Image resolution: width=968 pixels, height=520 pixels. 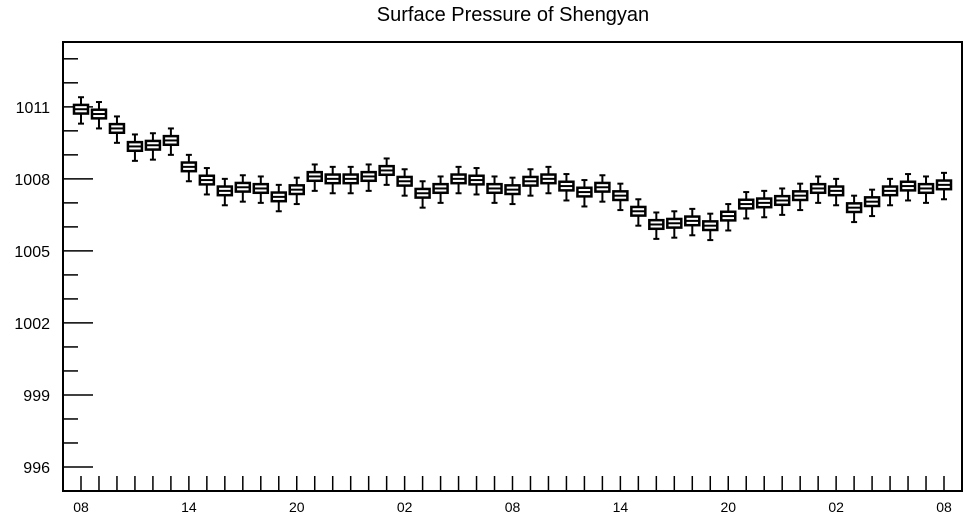 I want to click on y-tick-label: 1011, so click(x=33, y=108).